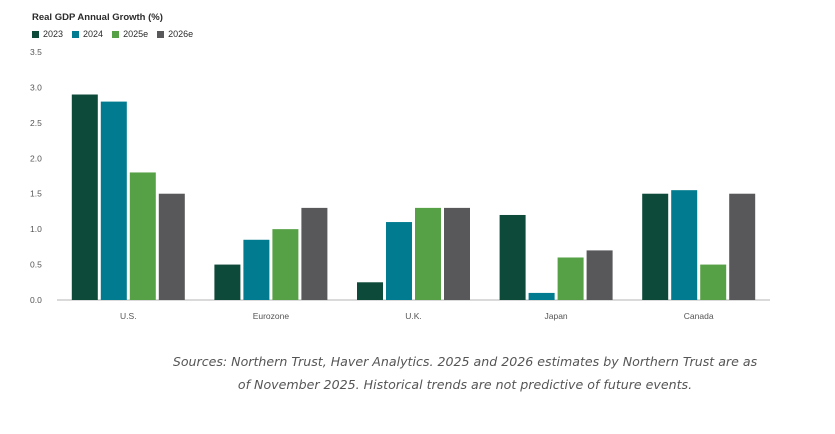  Describe the element at coordinates (36, 300) in the screenshot. I see `y-tick-label: 0.0` at that location.